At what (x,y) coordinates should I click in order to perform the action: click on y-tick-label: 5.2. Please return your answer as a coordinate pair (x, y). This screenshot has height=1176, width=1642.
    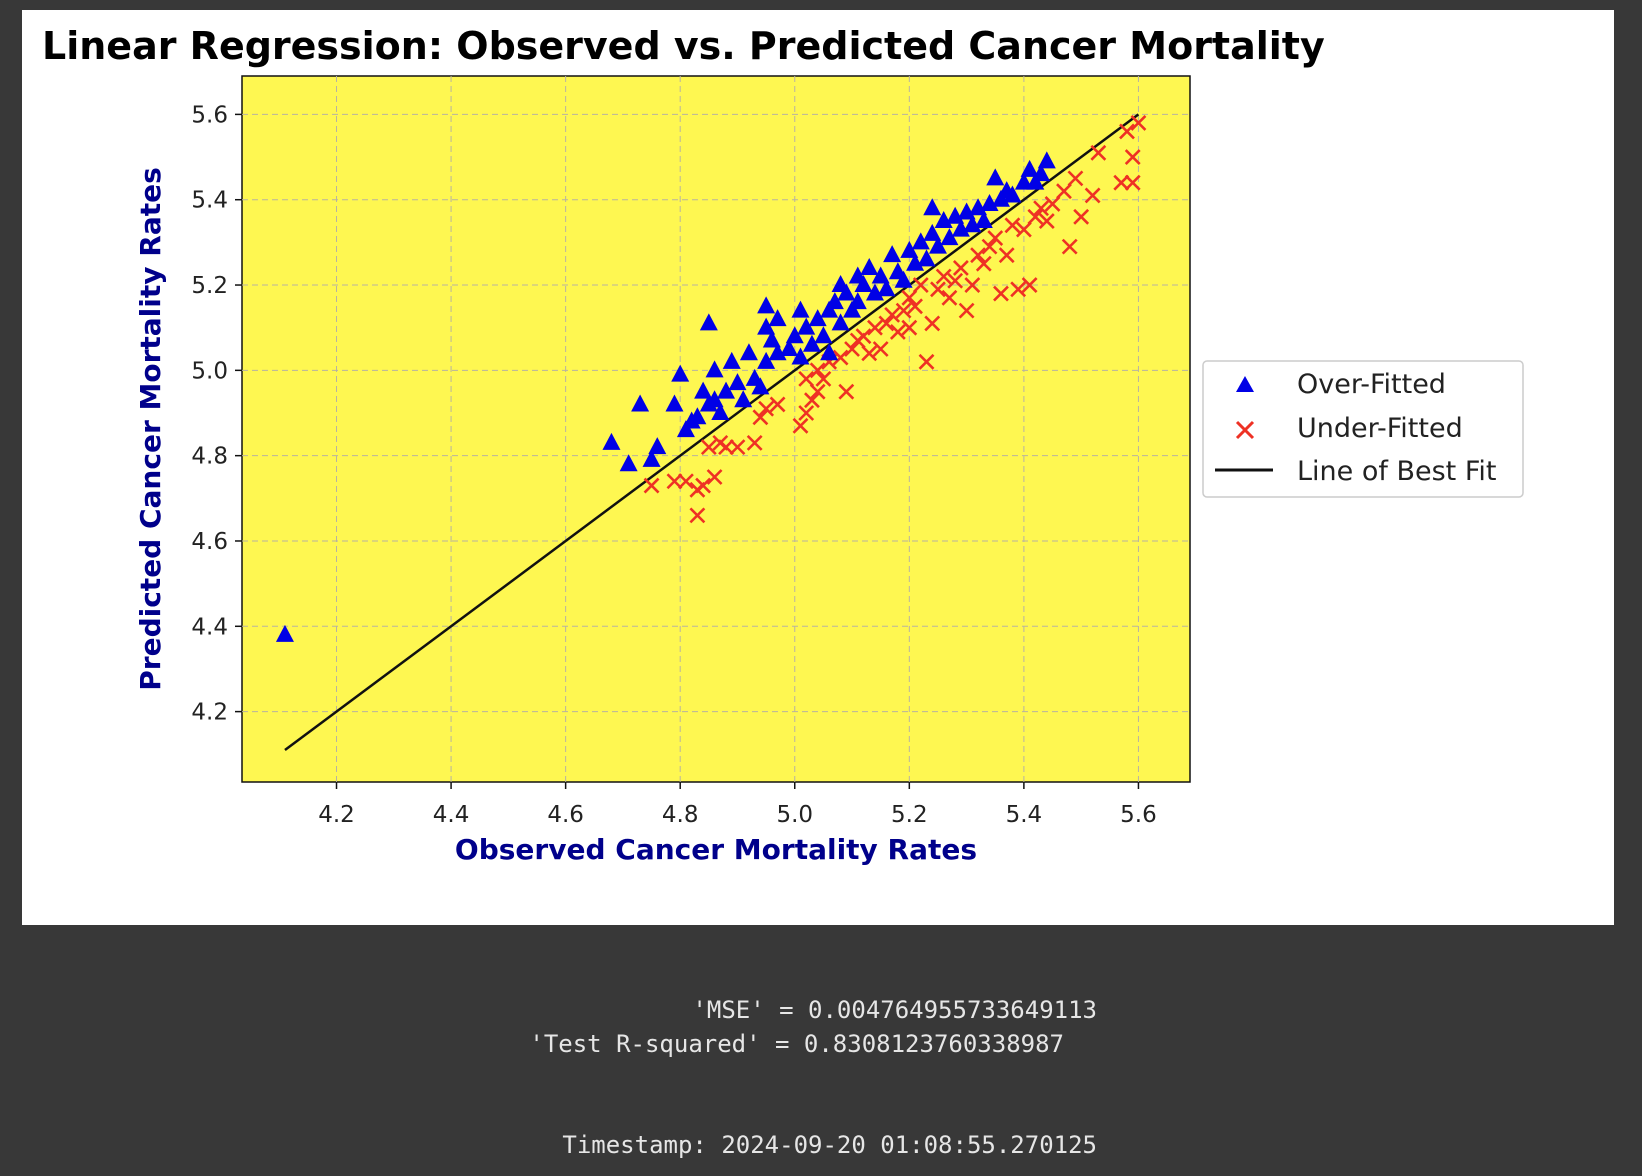
    Looking at the image, I should click on (209, 286).